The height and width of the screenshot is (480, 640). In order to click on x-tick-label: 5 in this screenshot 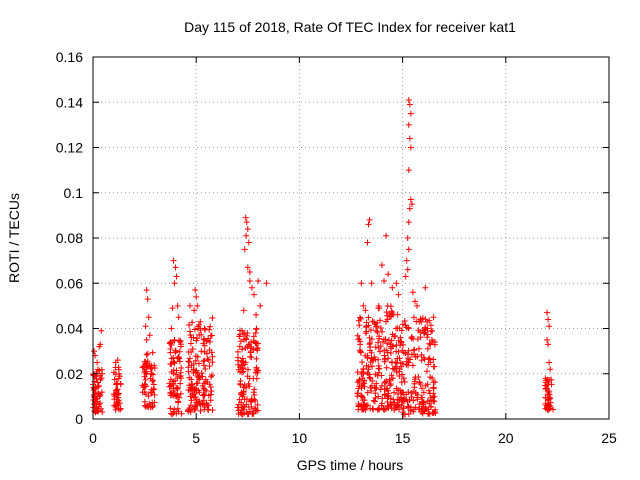, I will do `click(196, 438)`.